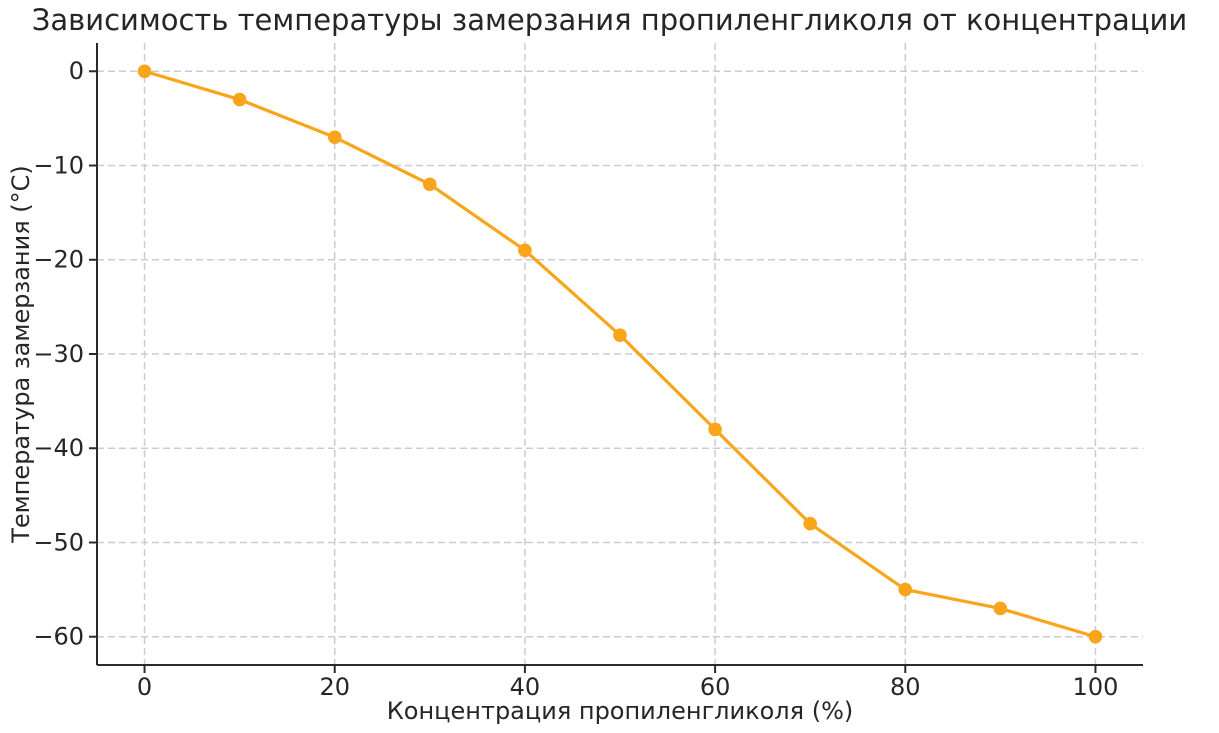 The width and height of the screenshot is (1219, 733). What do you see at coordinates (334, 687) in the screenshot?
I see `x-tick-label: 20` at bounding box center [334, 687].